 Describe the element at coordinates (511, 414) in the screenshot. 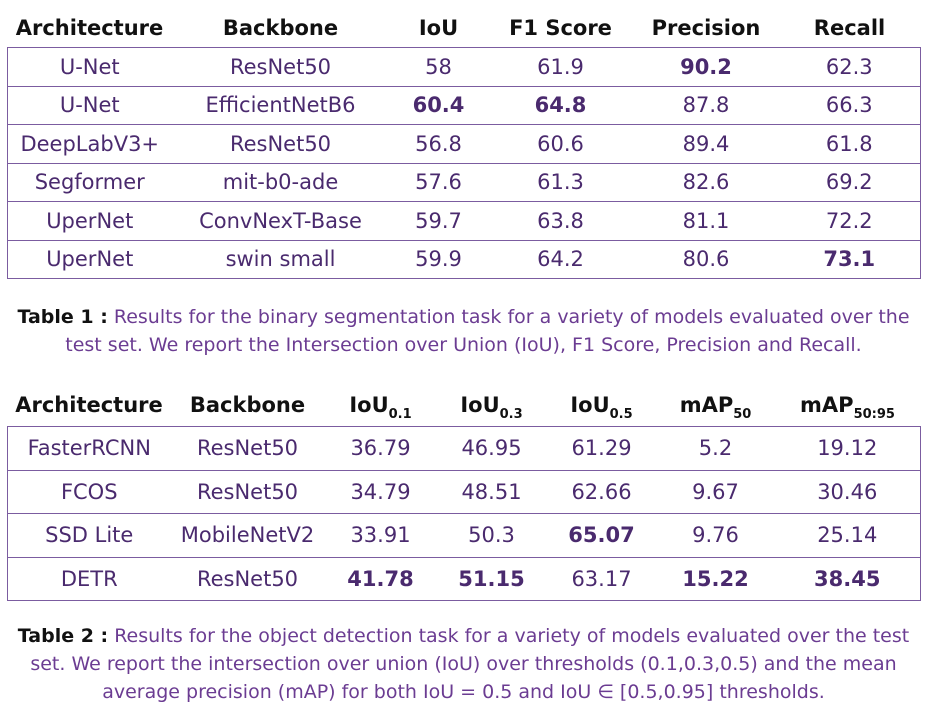

I see `column-header-subscript: 0.3` at that location.